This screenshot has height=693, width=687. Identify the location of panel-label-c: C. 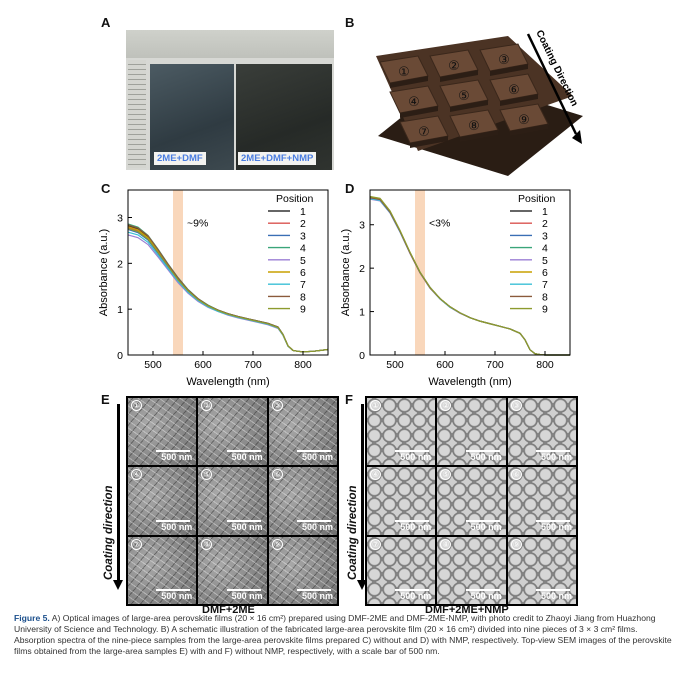
(106, 188).